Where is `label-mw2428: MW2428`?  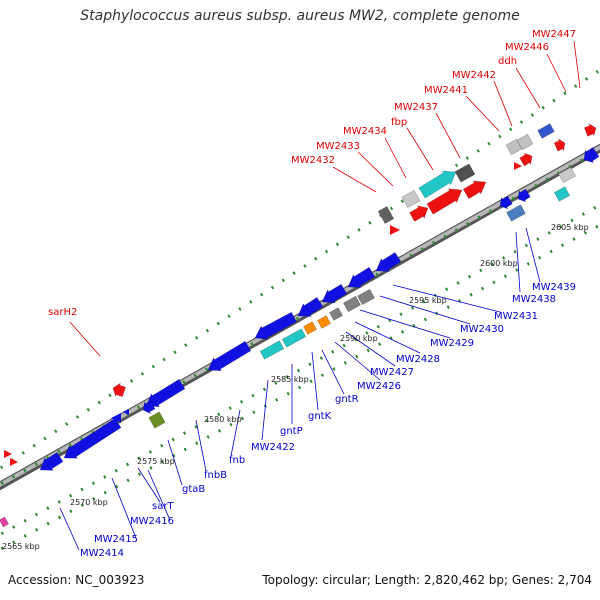 label-mw2428: MW2428 is located at coordinates (418, 359).